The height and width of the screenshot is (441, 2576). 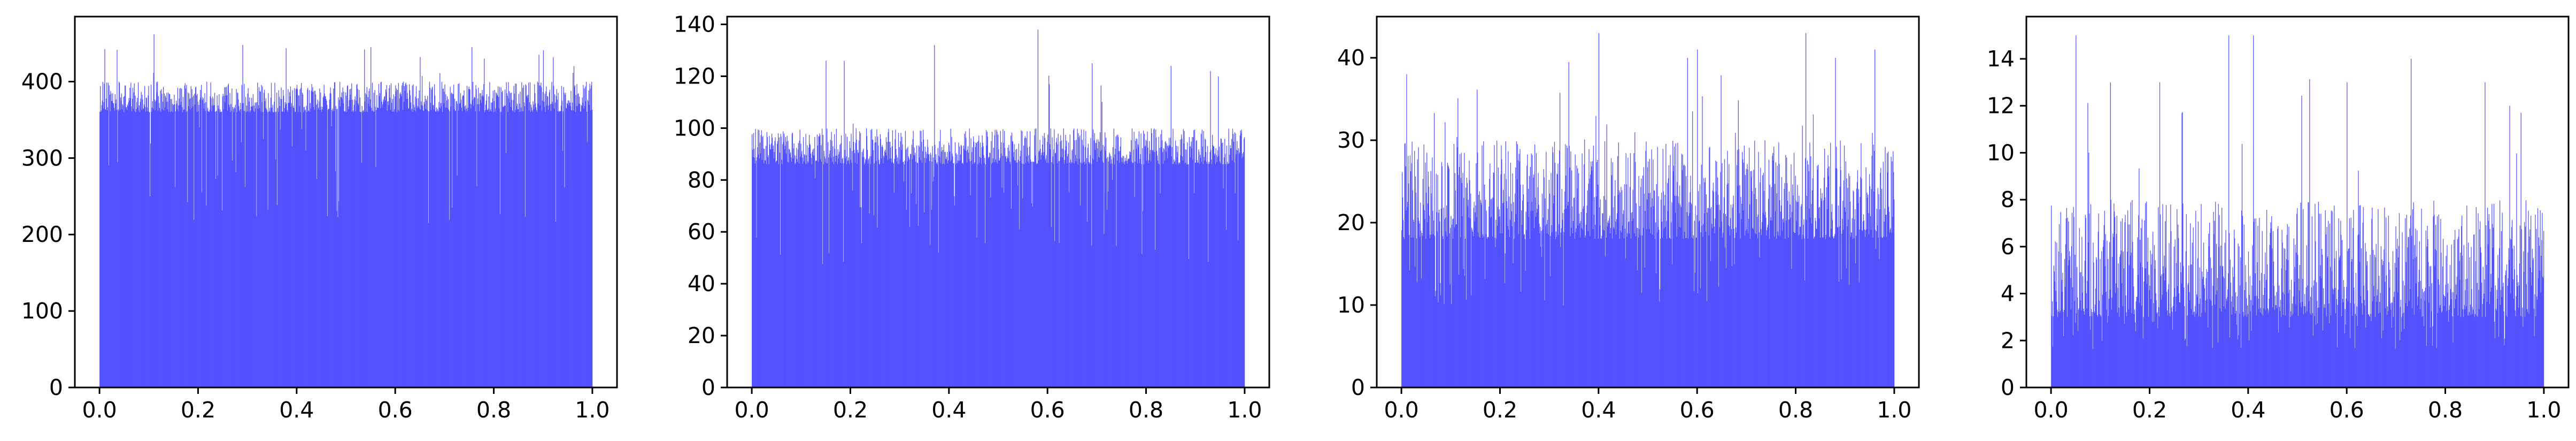 What do you see at coordinates (396, 410) in the screenshot?
I see `x-tick-label: 0.6` at bounding box center [396, 410].